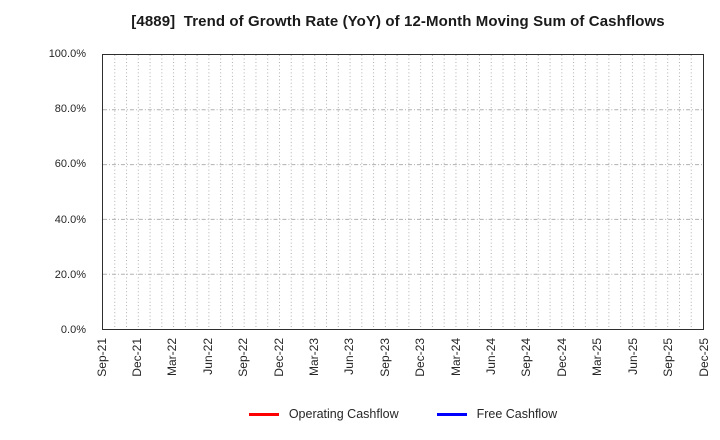 This screenshot has width=720, height=440. What do you see at coordinates (67, 54) in the screenshot?
I see `y-tick-label: 100.0%` at bounding box center [67, 54].